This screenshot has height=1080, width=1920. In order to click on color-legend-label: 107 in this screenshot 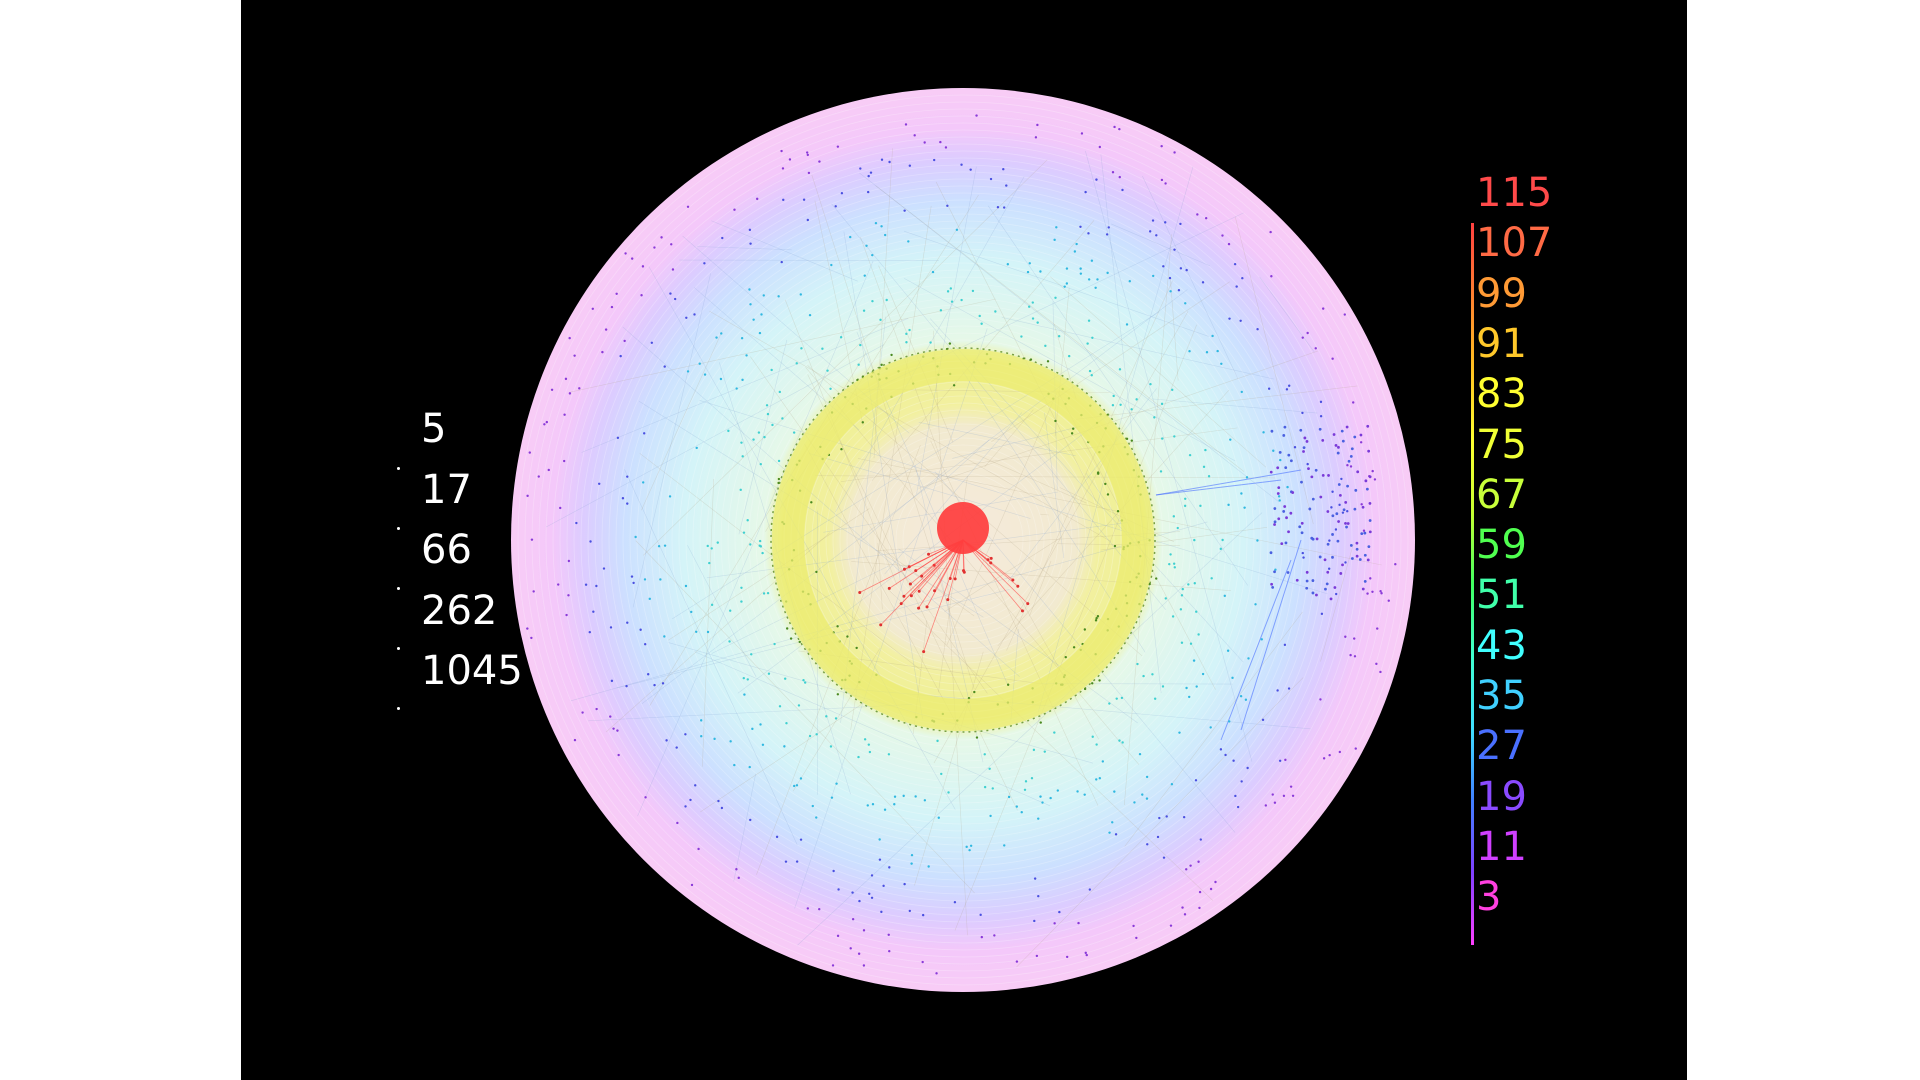, I will do `click(1514, 243)`.